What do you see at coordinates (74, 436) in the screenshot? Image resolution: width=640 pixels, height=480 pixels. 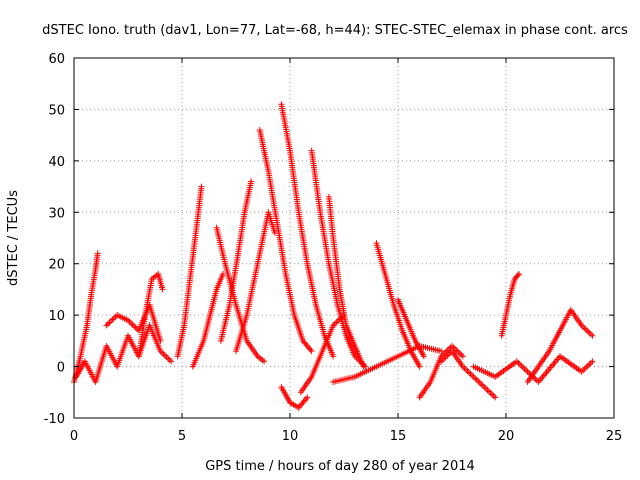 I see `x-tick-label: 0` at bounding box center [74, 436].